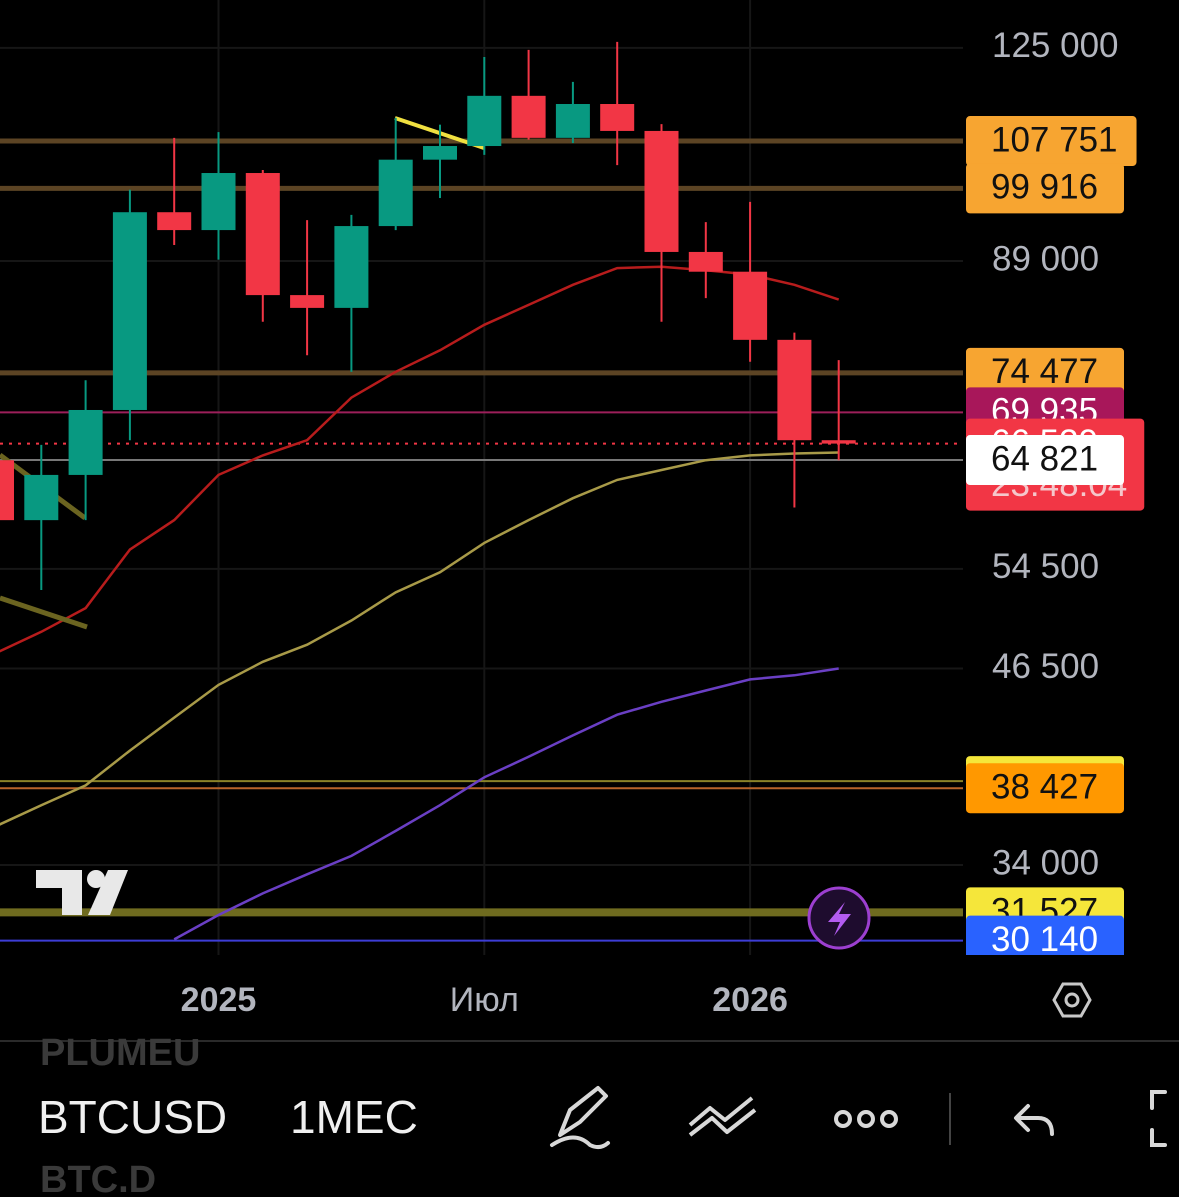 The width and height of the screenshot is (1179, 1197). I want to click on price-label: 38 427, so click(1045, 788).